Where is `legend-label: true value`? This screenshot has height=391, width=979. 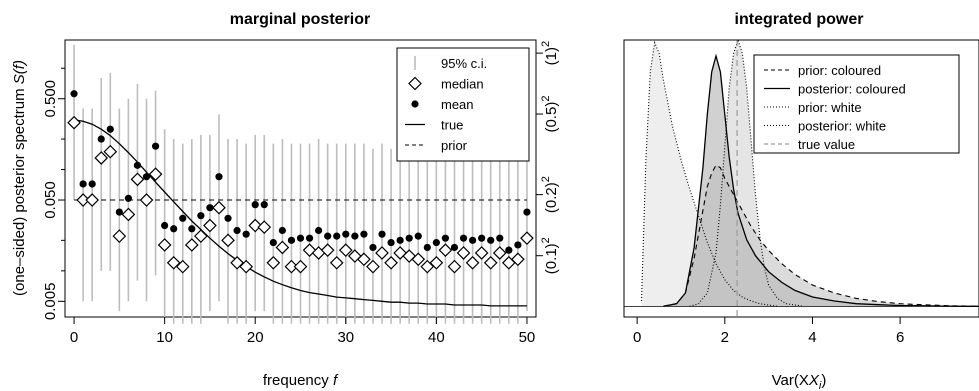 legend-label: true value is located at coordinates (826, 144).